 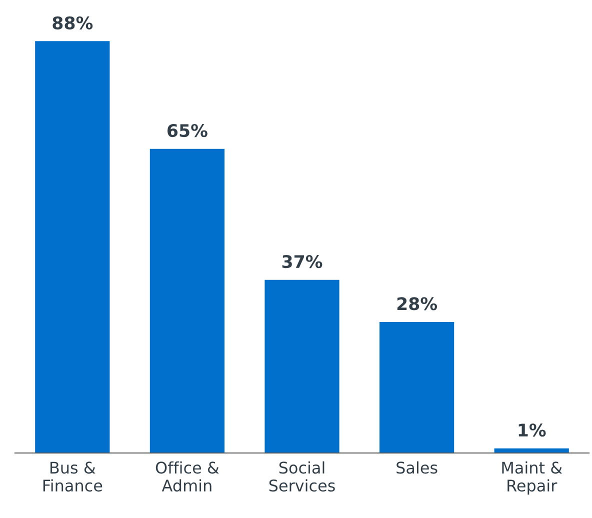 I want to click on data-label: 37%, so click(x=302, y=261).